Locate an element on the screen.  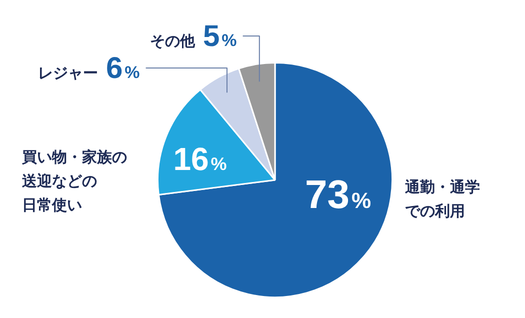
data-label: 73% is located at coordinates (338, 195).